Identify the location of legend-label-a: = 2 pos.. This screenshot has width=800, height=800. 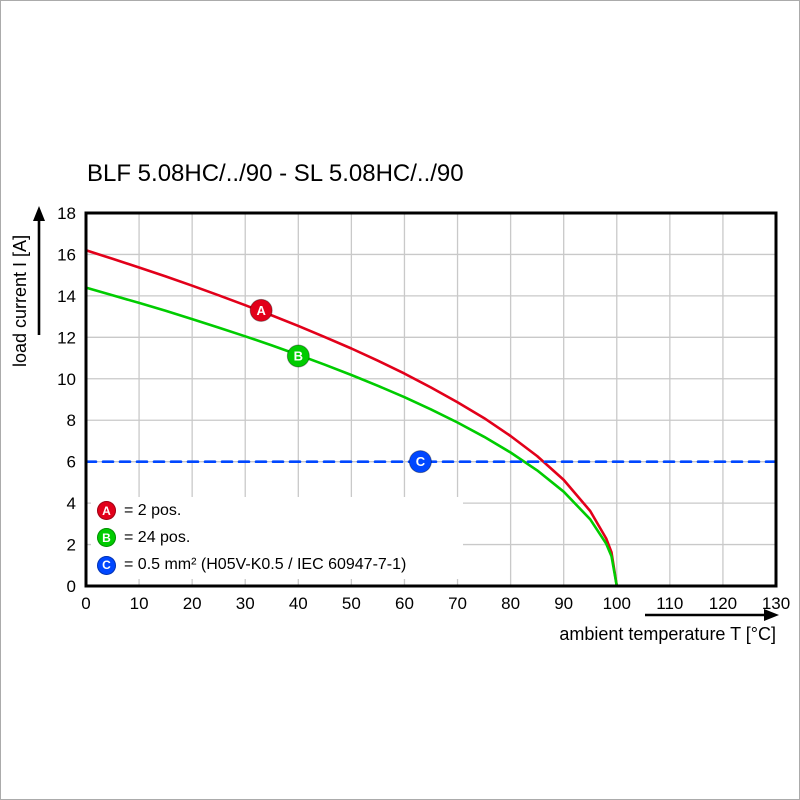
(153, 510).